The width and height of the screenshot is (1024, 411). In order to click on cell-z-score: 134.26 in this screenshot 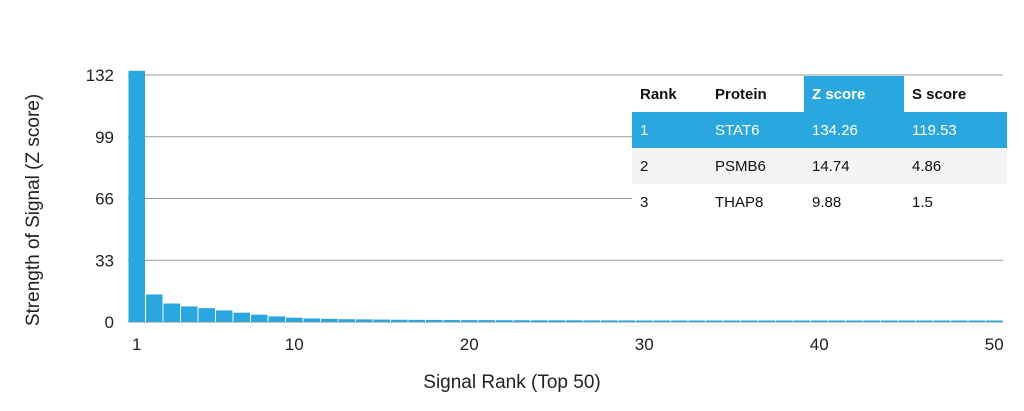, I will do `click(854, 130)`.